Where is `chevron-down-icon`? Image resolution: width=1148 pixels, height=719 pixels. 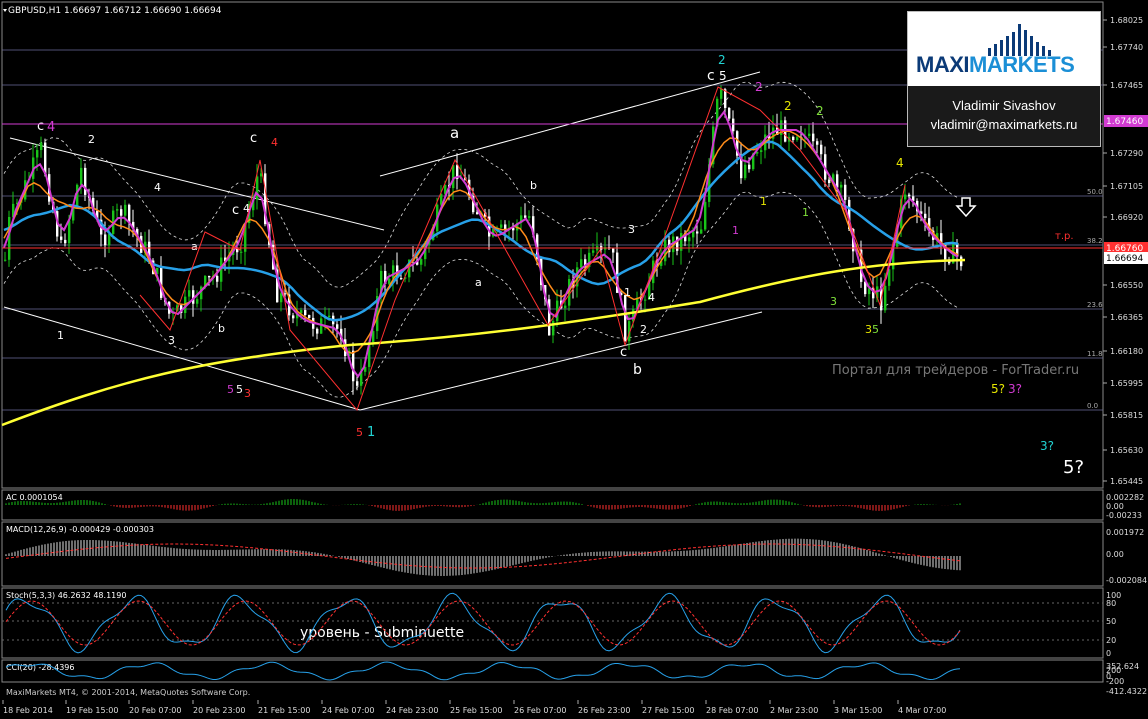
chevron-down-icon is located at coordinates (5, 10).